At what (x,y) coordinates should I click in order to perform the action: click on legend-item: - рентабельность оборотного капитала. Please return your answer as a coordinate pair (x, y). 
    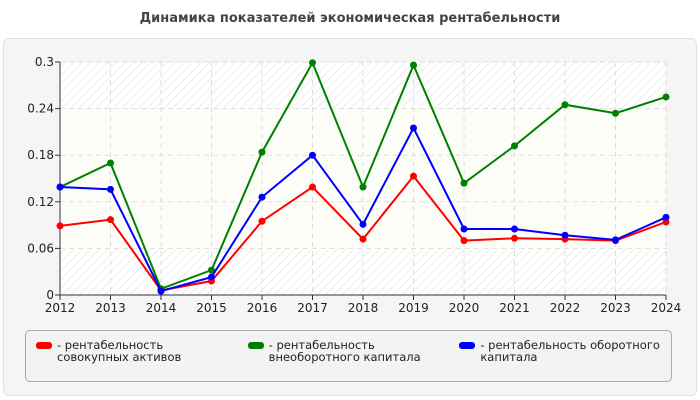
    Looking at the image, I should click on (560, 356).